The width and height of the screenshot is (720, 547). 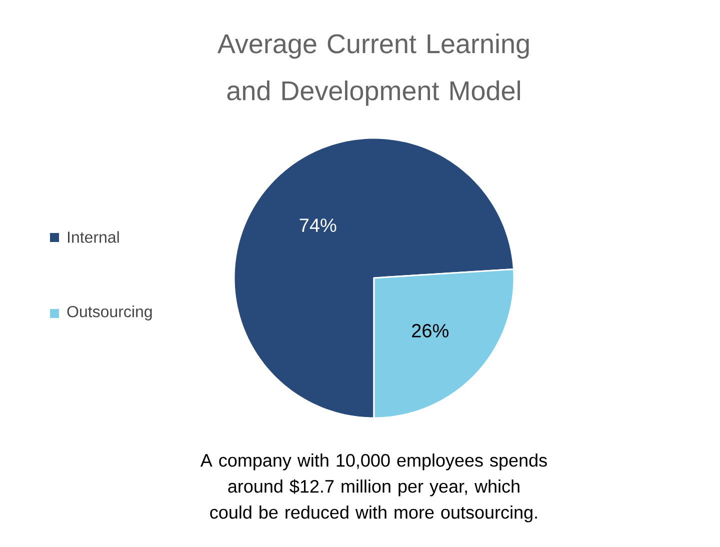 I want to click on data-label: 74%, so click(x=318, y=225).